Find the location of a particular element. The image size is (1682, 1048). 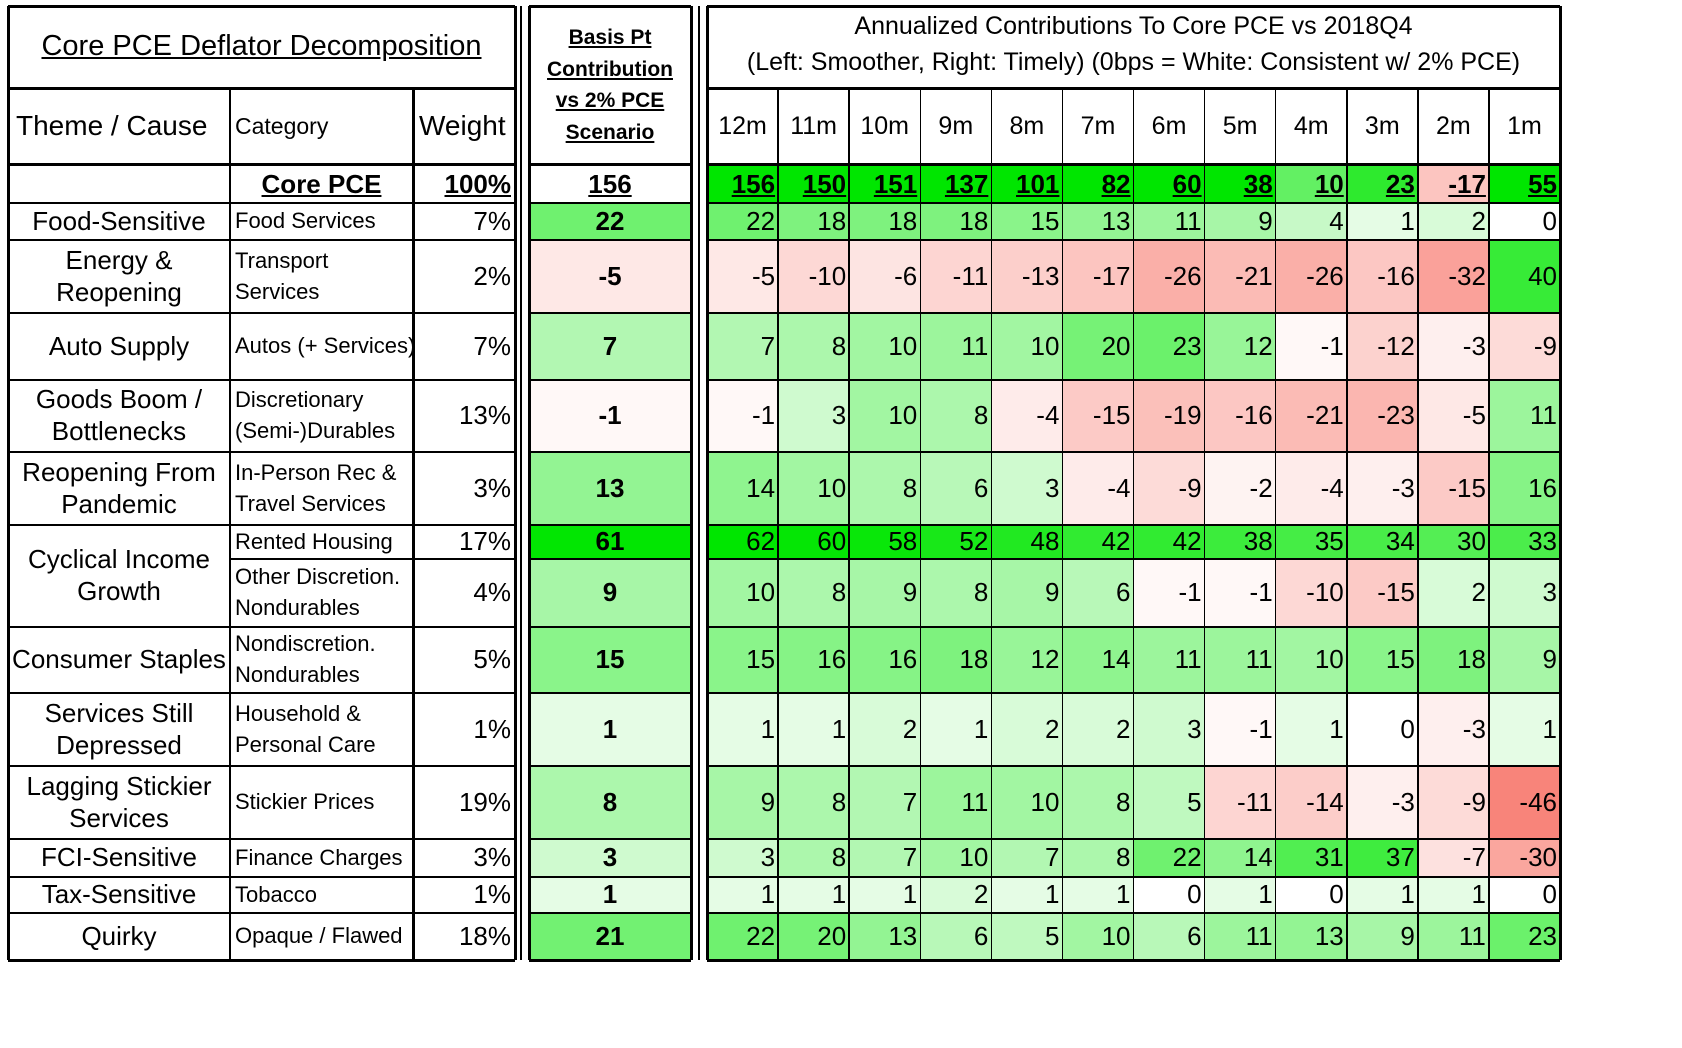

total-heatmap-cell-line: 38 is located at coordinates (1258, 183).